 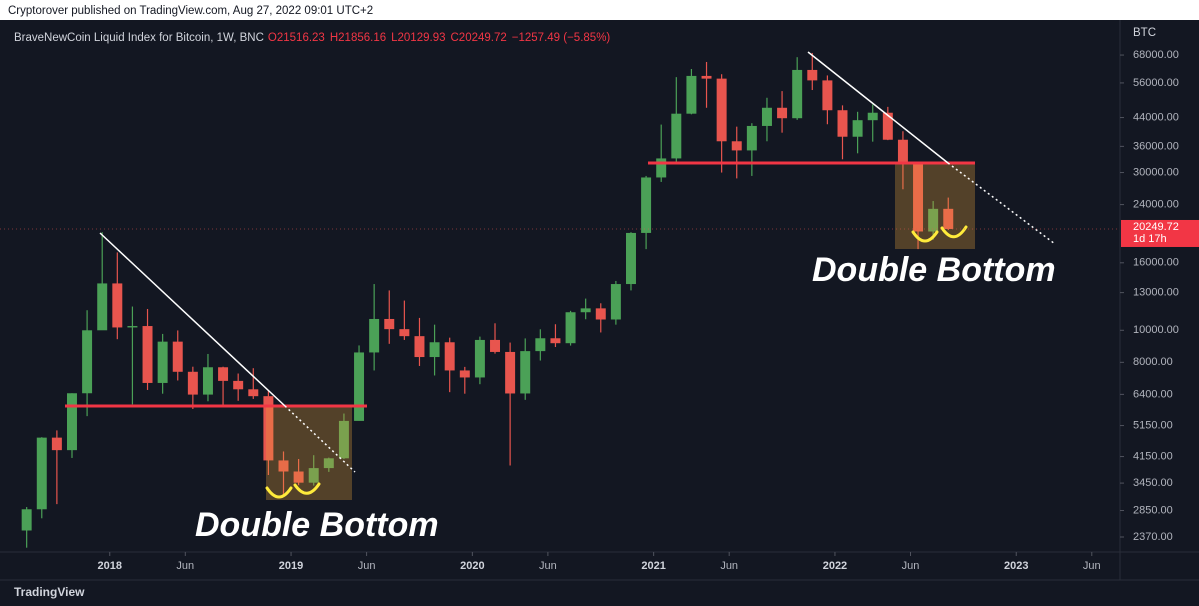 I want to click on x-tick-label: 2020, so click(x=472, y=566).